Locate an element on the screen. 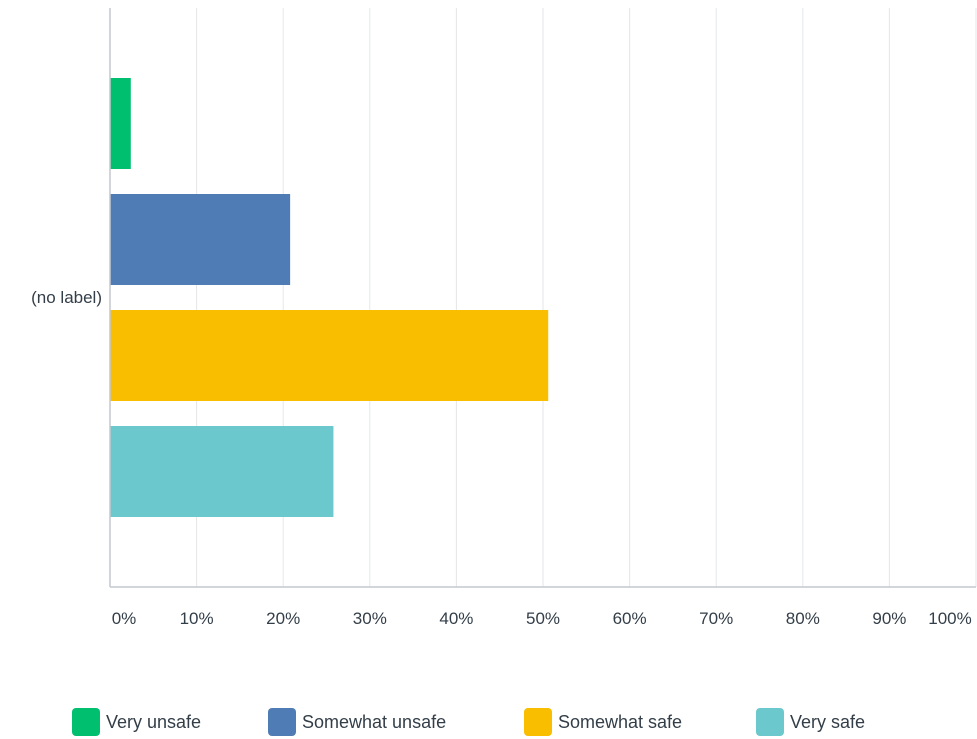 The width and height of the screenshot is (977, 739). legend-swatch-somewhat-safe is located at coordinates (538, 722).